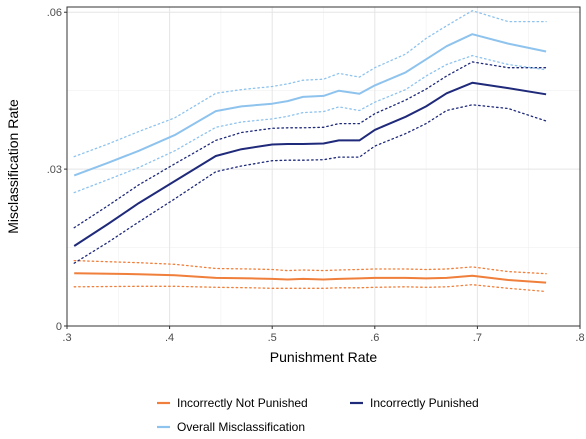 The height and width of the screenshot is (439, 586). I want to click on x-tick-label: .8, so click(579, 338).